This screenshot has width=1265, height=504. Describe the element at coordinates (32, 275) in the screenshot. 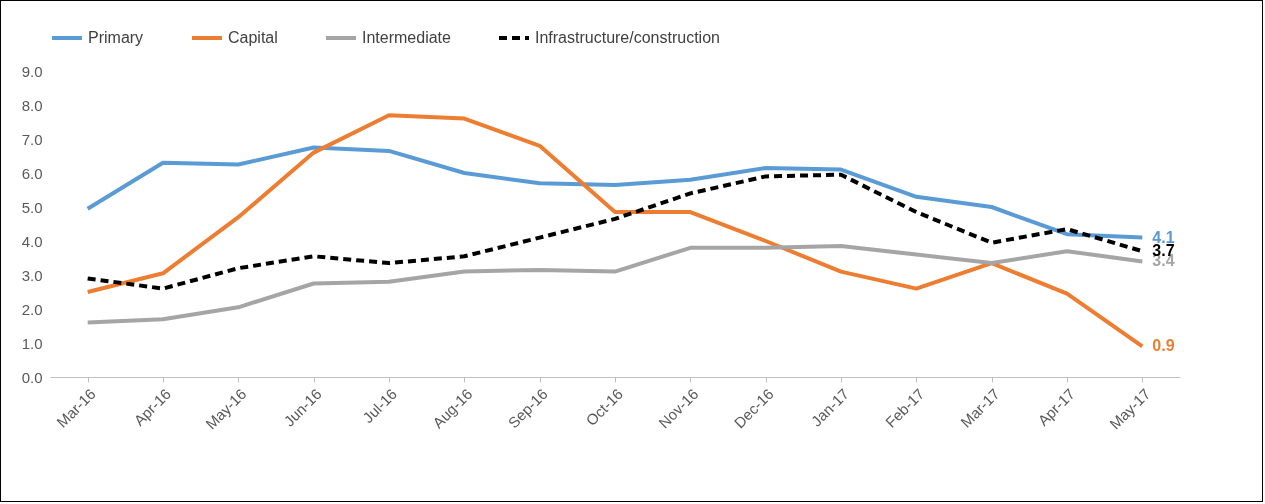

I see `y-tick-label: 3.0` at that location.